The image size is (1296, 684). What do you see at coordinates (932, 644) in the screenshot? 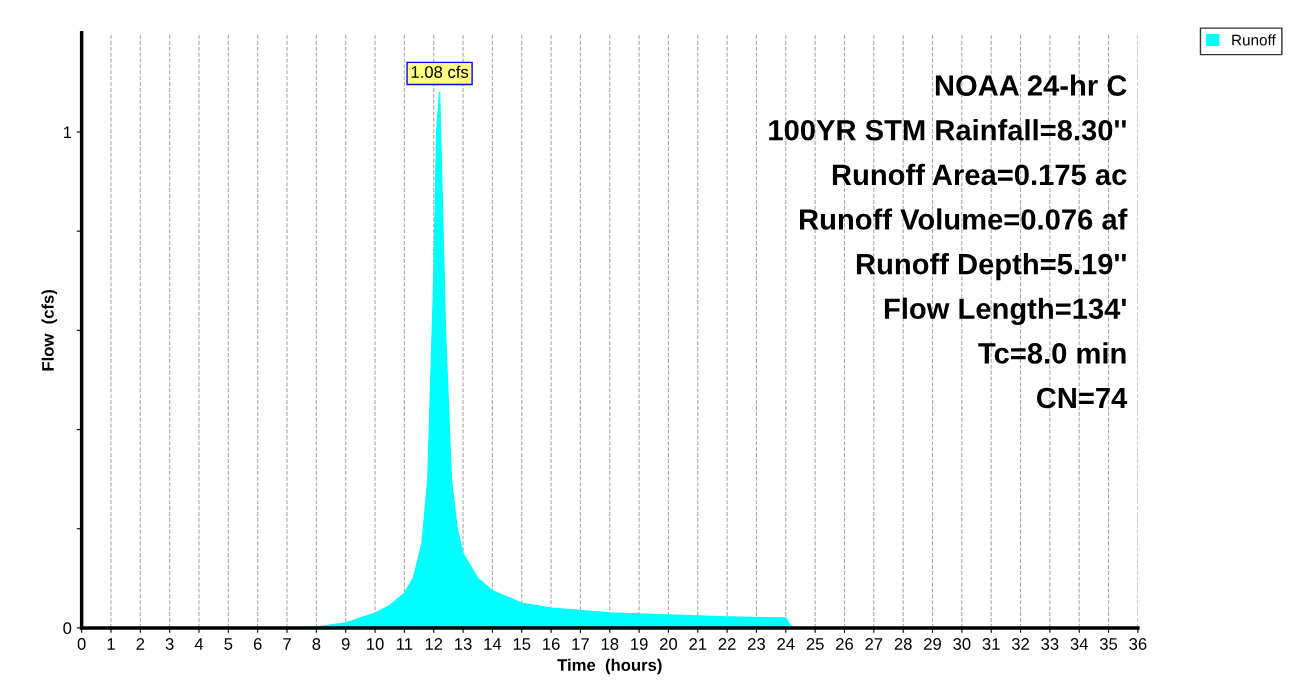
I see `x-tick-label: 29` at bounding box center [932, 644].